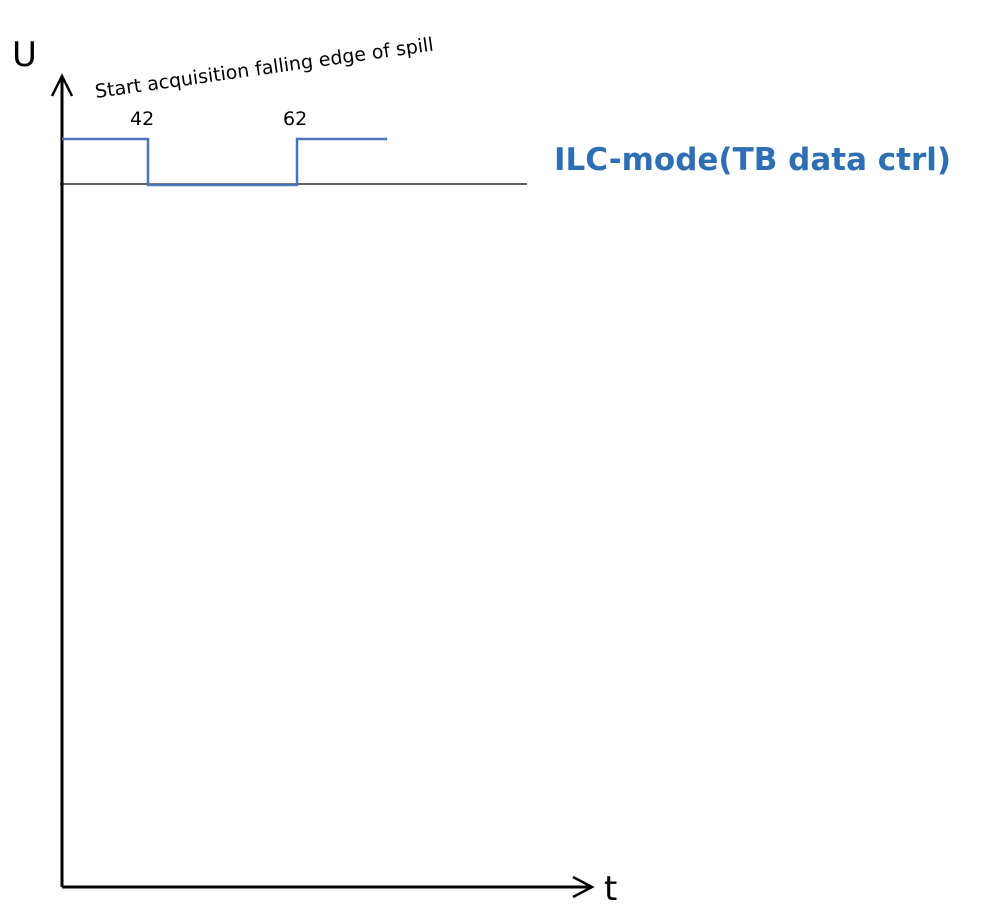 This screenshot has height=904, width=1006. Describe the element at coordinates (583, 887) in the screenshot. I see `x-axis-arrow-icon` at that location.